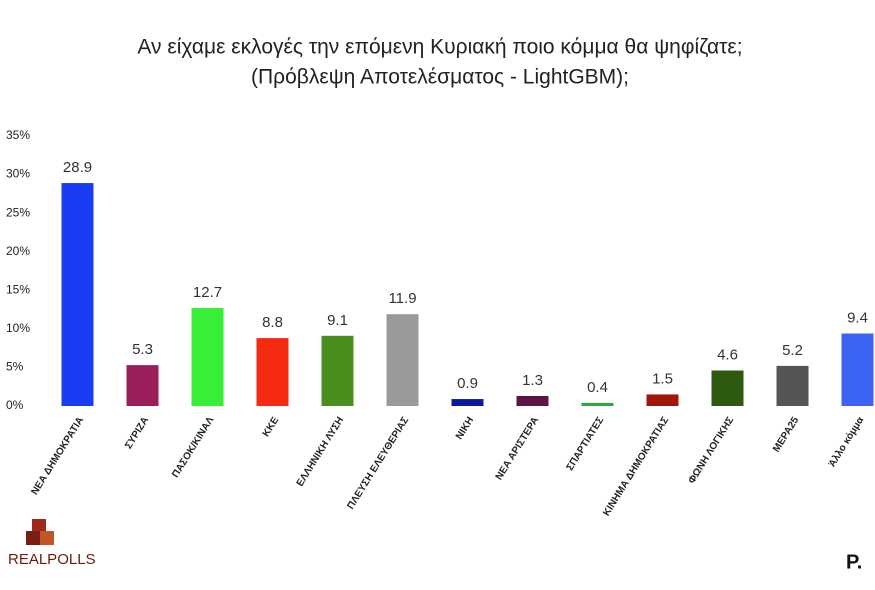  I want to click on footer-left: REALPOLLS, so click(52, 559).